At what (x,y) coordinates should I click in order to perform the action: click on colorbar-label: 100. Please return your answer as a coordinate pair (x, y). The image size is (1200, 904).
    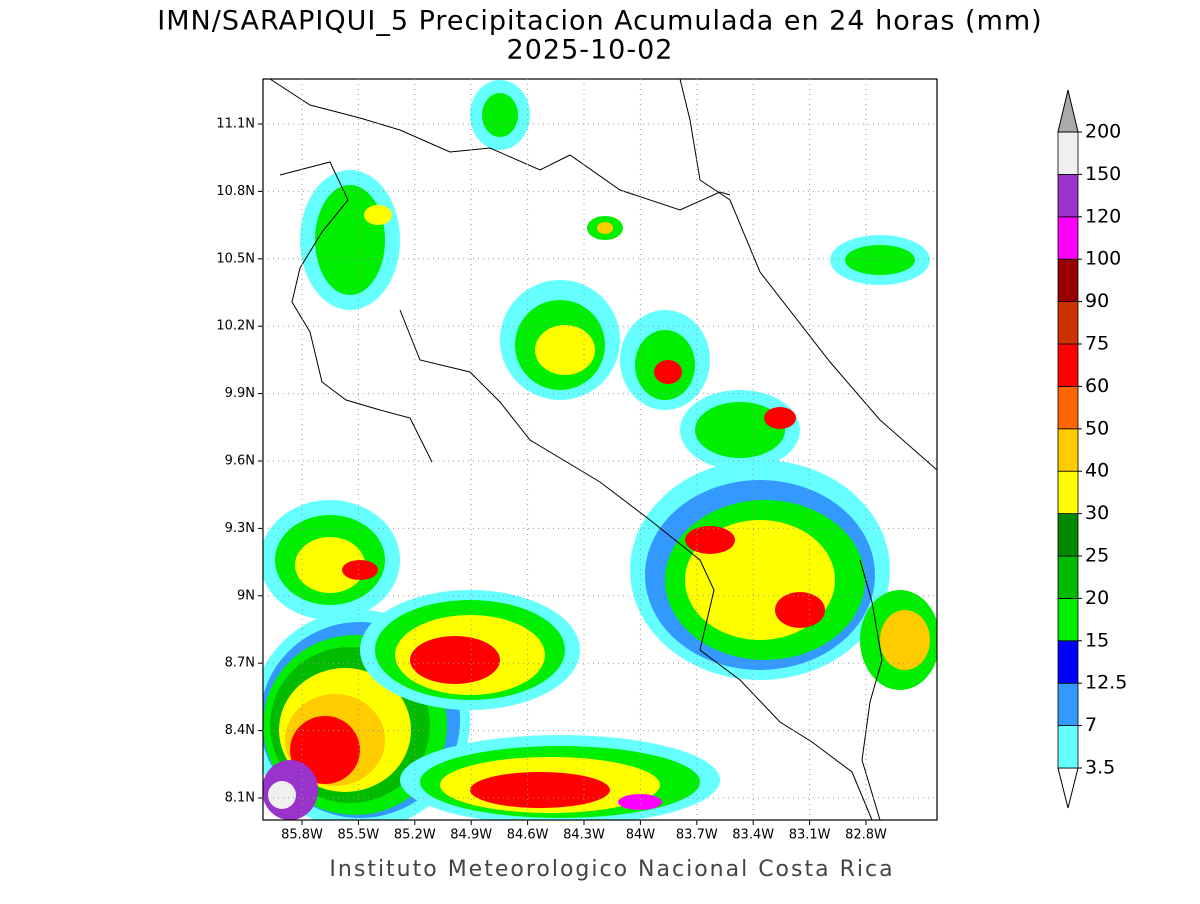
    Looking at the image, I should click on (1103, 259).